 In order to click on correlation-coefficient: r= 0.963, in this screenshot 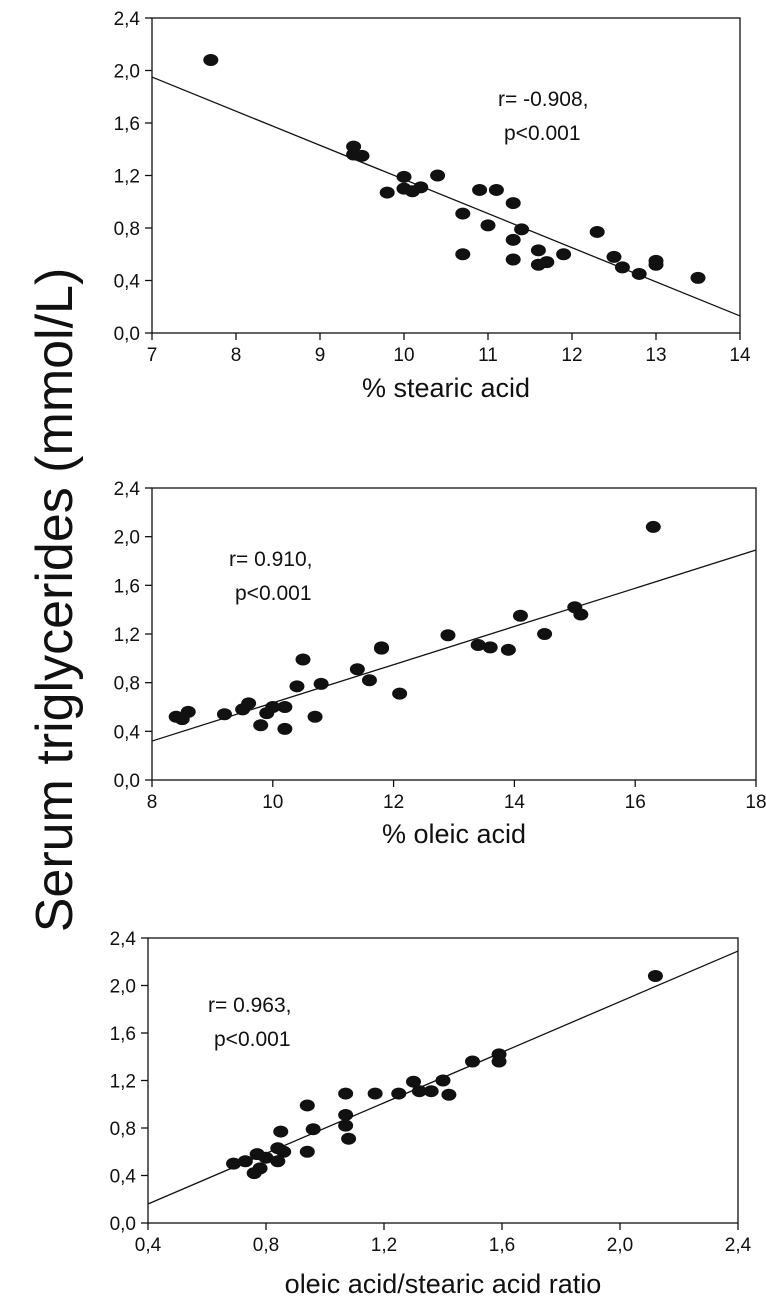, I will do `click(249, 1005)`.